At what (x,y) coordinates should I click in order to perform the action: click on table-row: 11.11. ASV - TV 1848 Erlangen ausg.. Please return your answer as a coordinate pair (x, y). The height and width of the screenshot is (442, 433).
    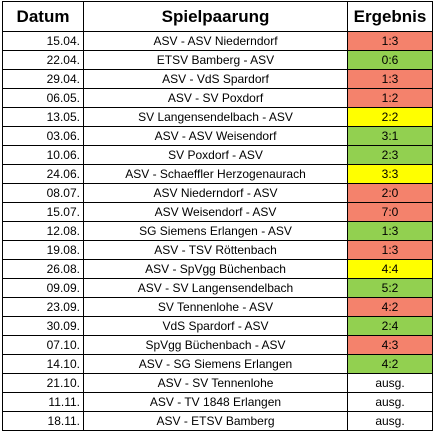
    Looking at the image, I should click on (217, 402).